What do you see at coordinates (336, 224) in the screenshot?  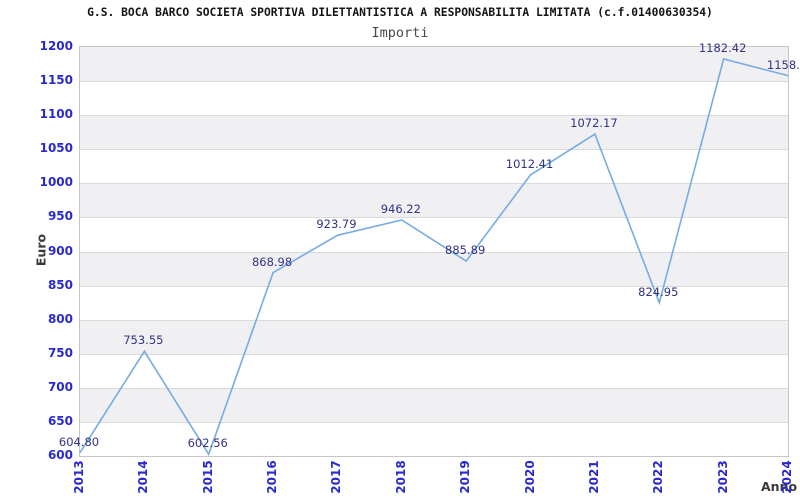 I see `point-label: 923.79` at bounding box center [336, 224].